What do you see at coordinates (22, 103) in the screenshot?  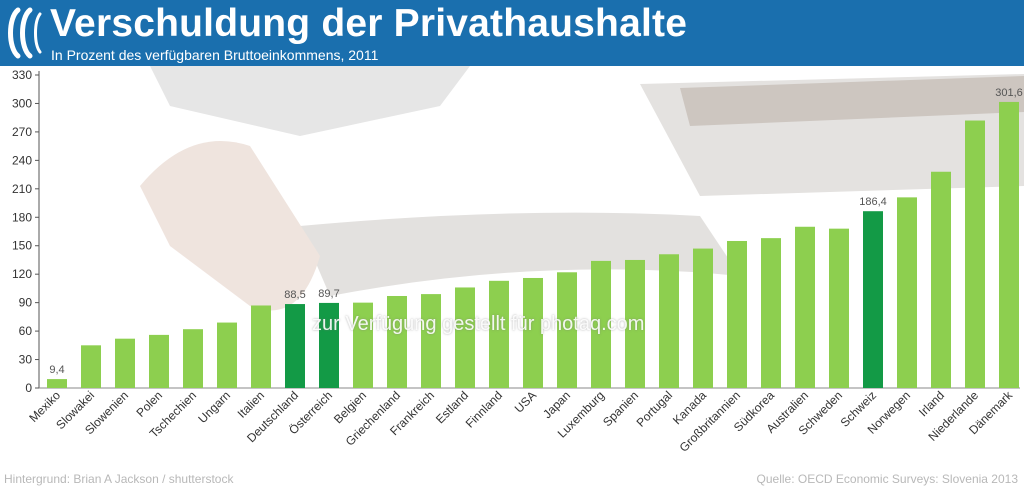 I see `y-tick-label: 300` at bounding box center [22, 103].